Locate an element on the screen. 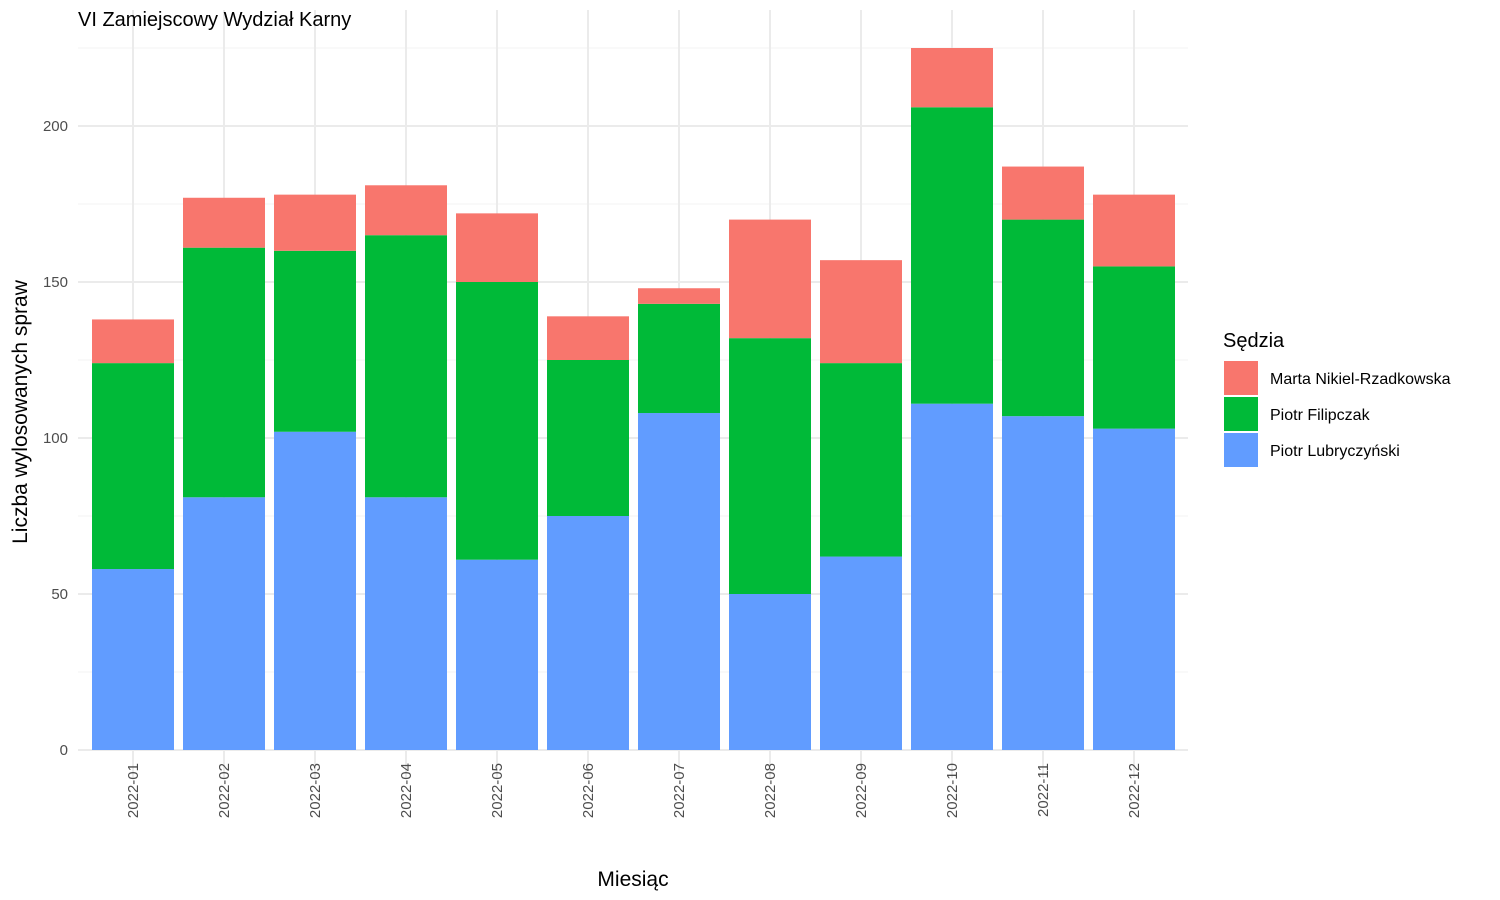  legend-label: Piotr Lubryczyński is located at coordinates (1335, 451).